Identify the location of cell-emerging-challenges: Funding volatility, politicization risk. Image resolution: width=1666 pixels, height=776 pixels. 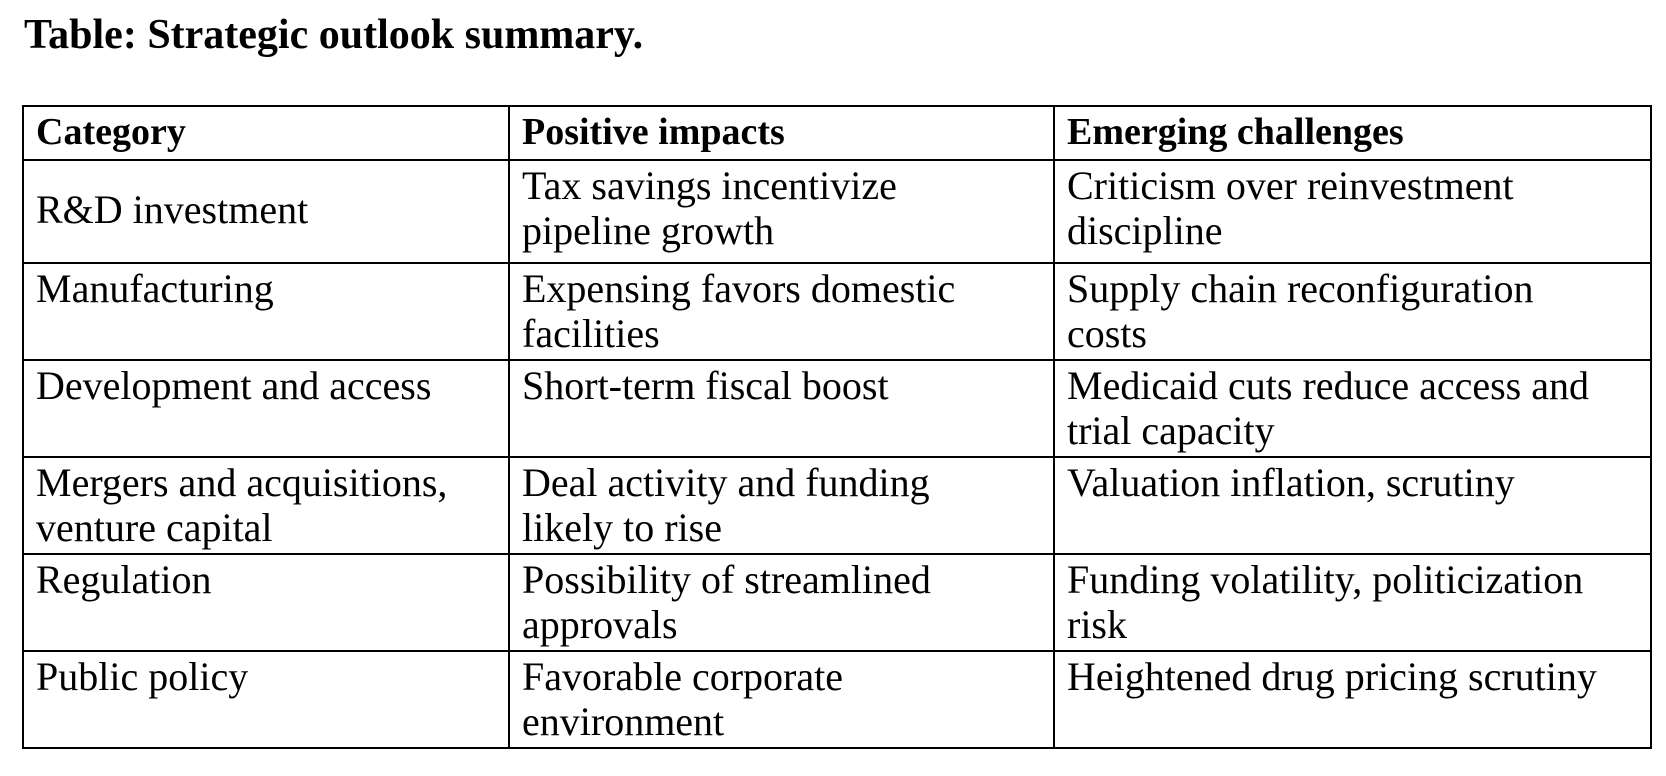
(1352, 602).